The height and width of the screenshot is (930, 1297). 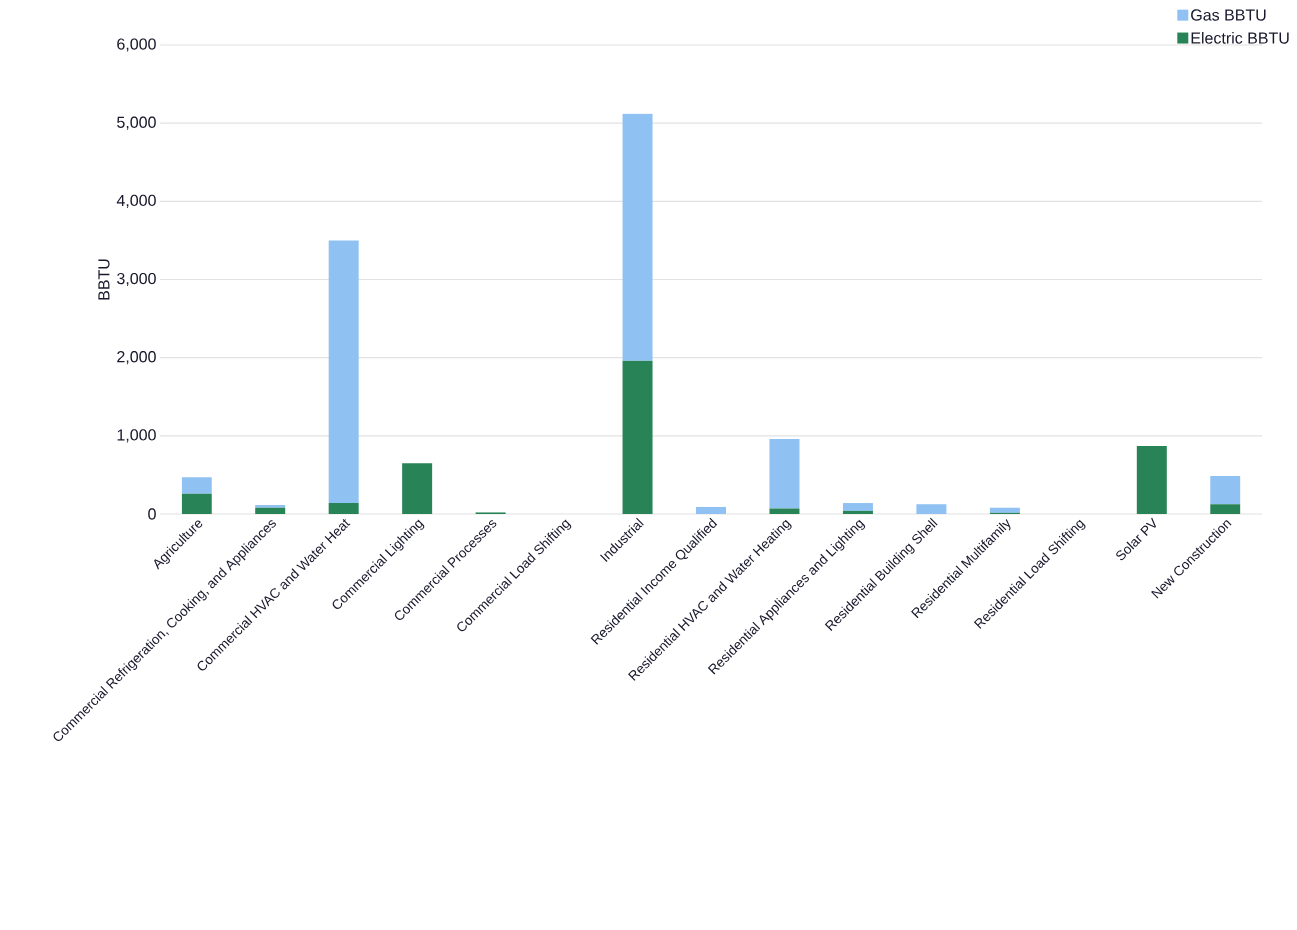 I want to click on y-tick-label: 3,000, so click(x=136, y=279).